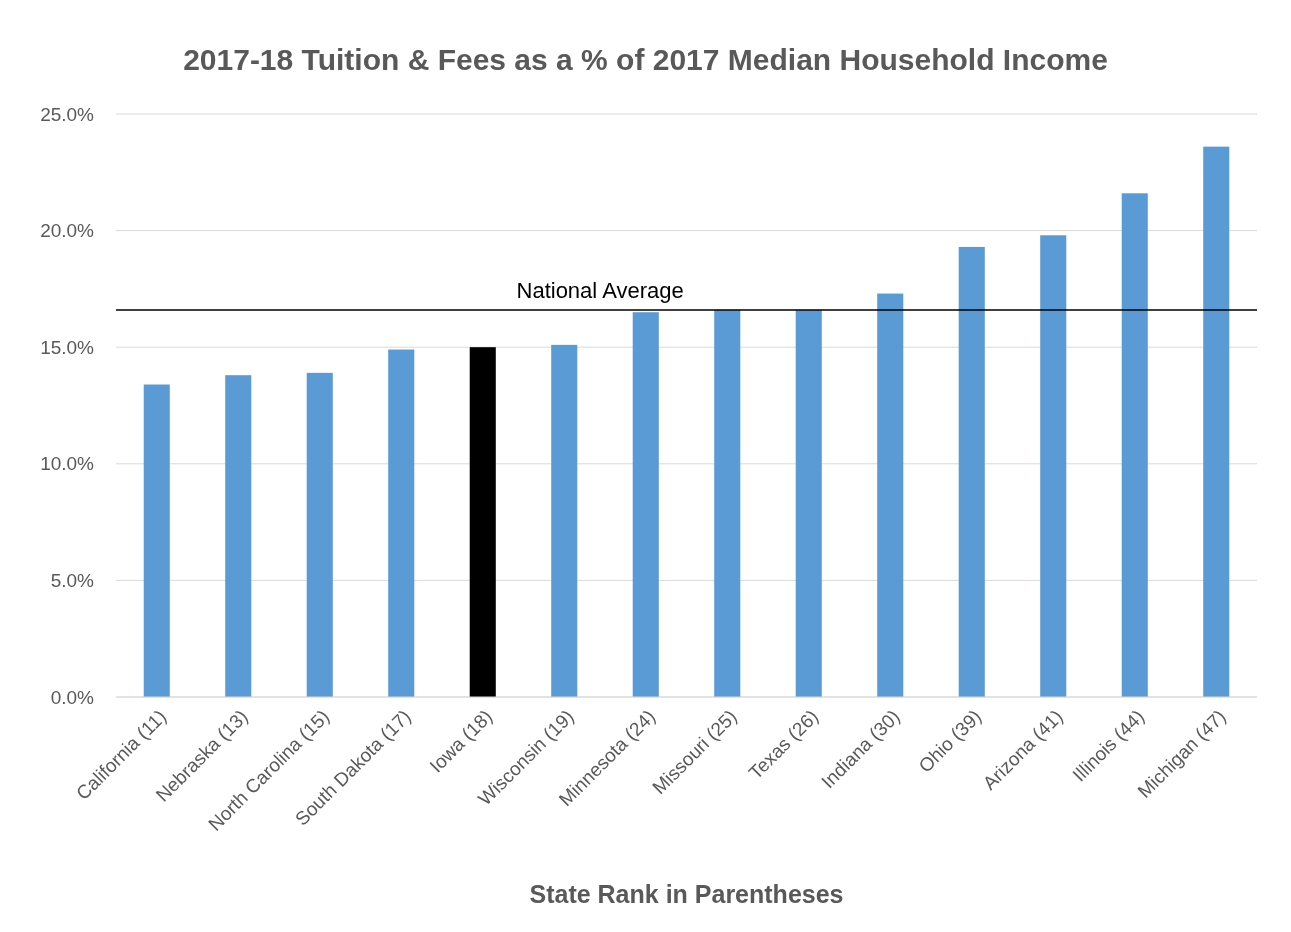  What do you see at coordinates (67, 464) in the screenshot?
I see `y-tick-label: 10.0%` at bounding box center [67, 464].